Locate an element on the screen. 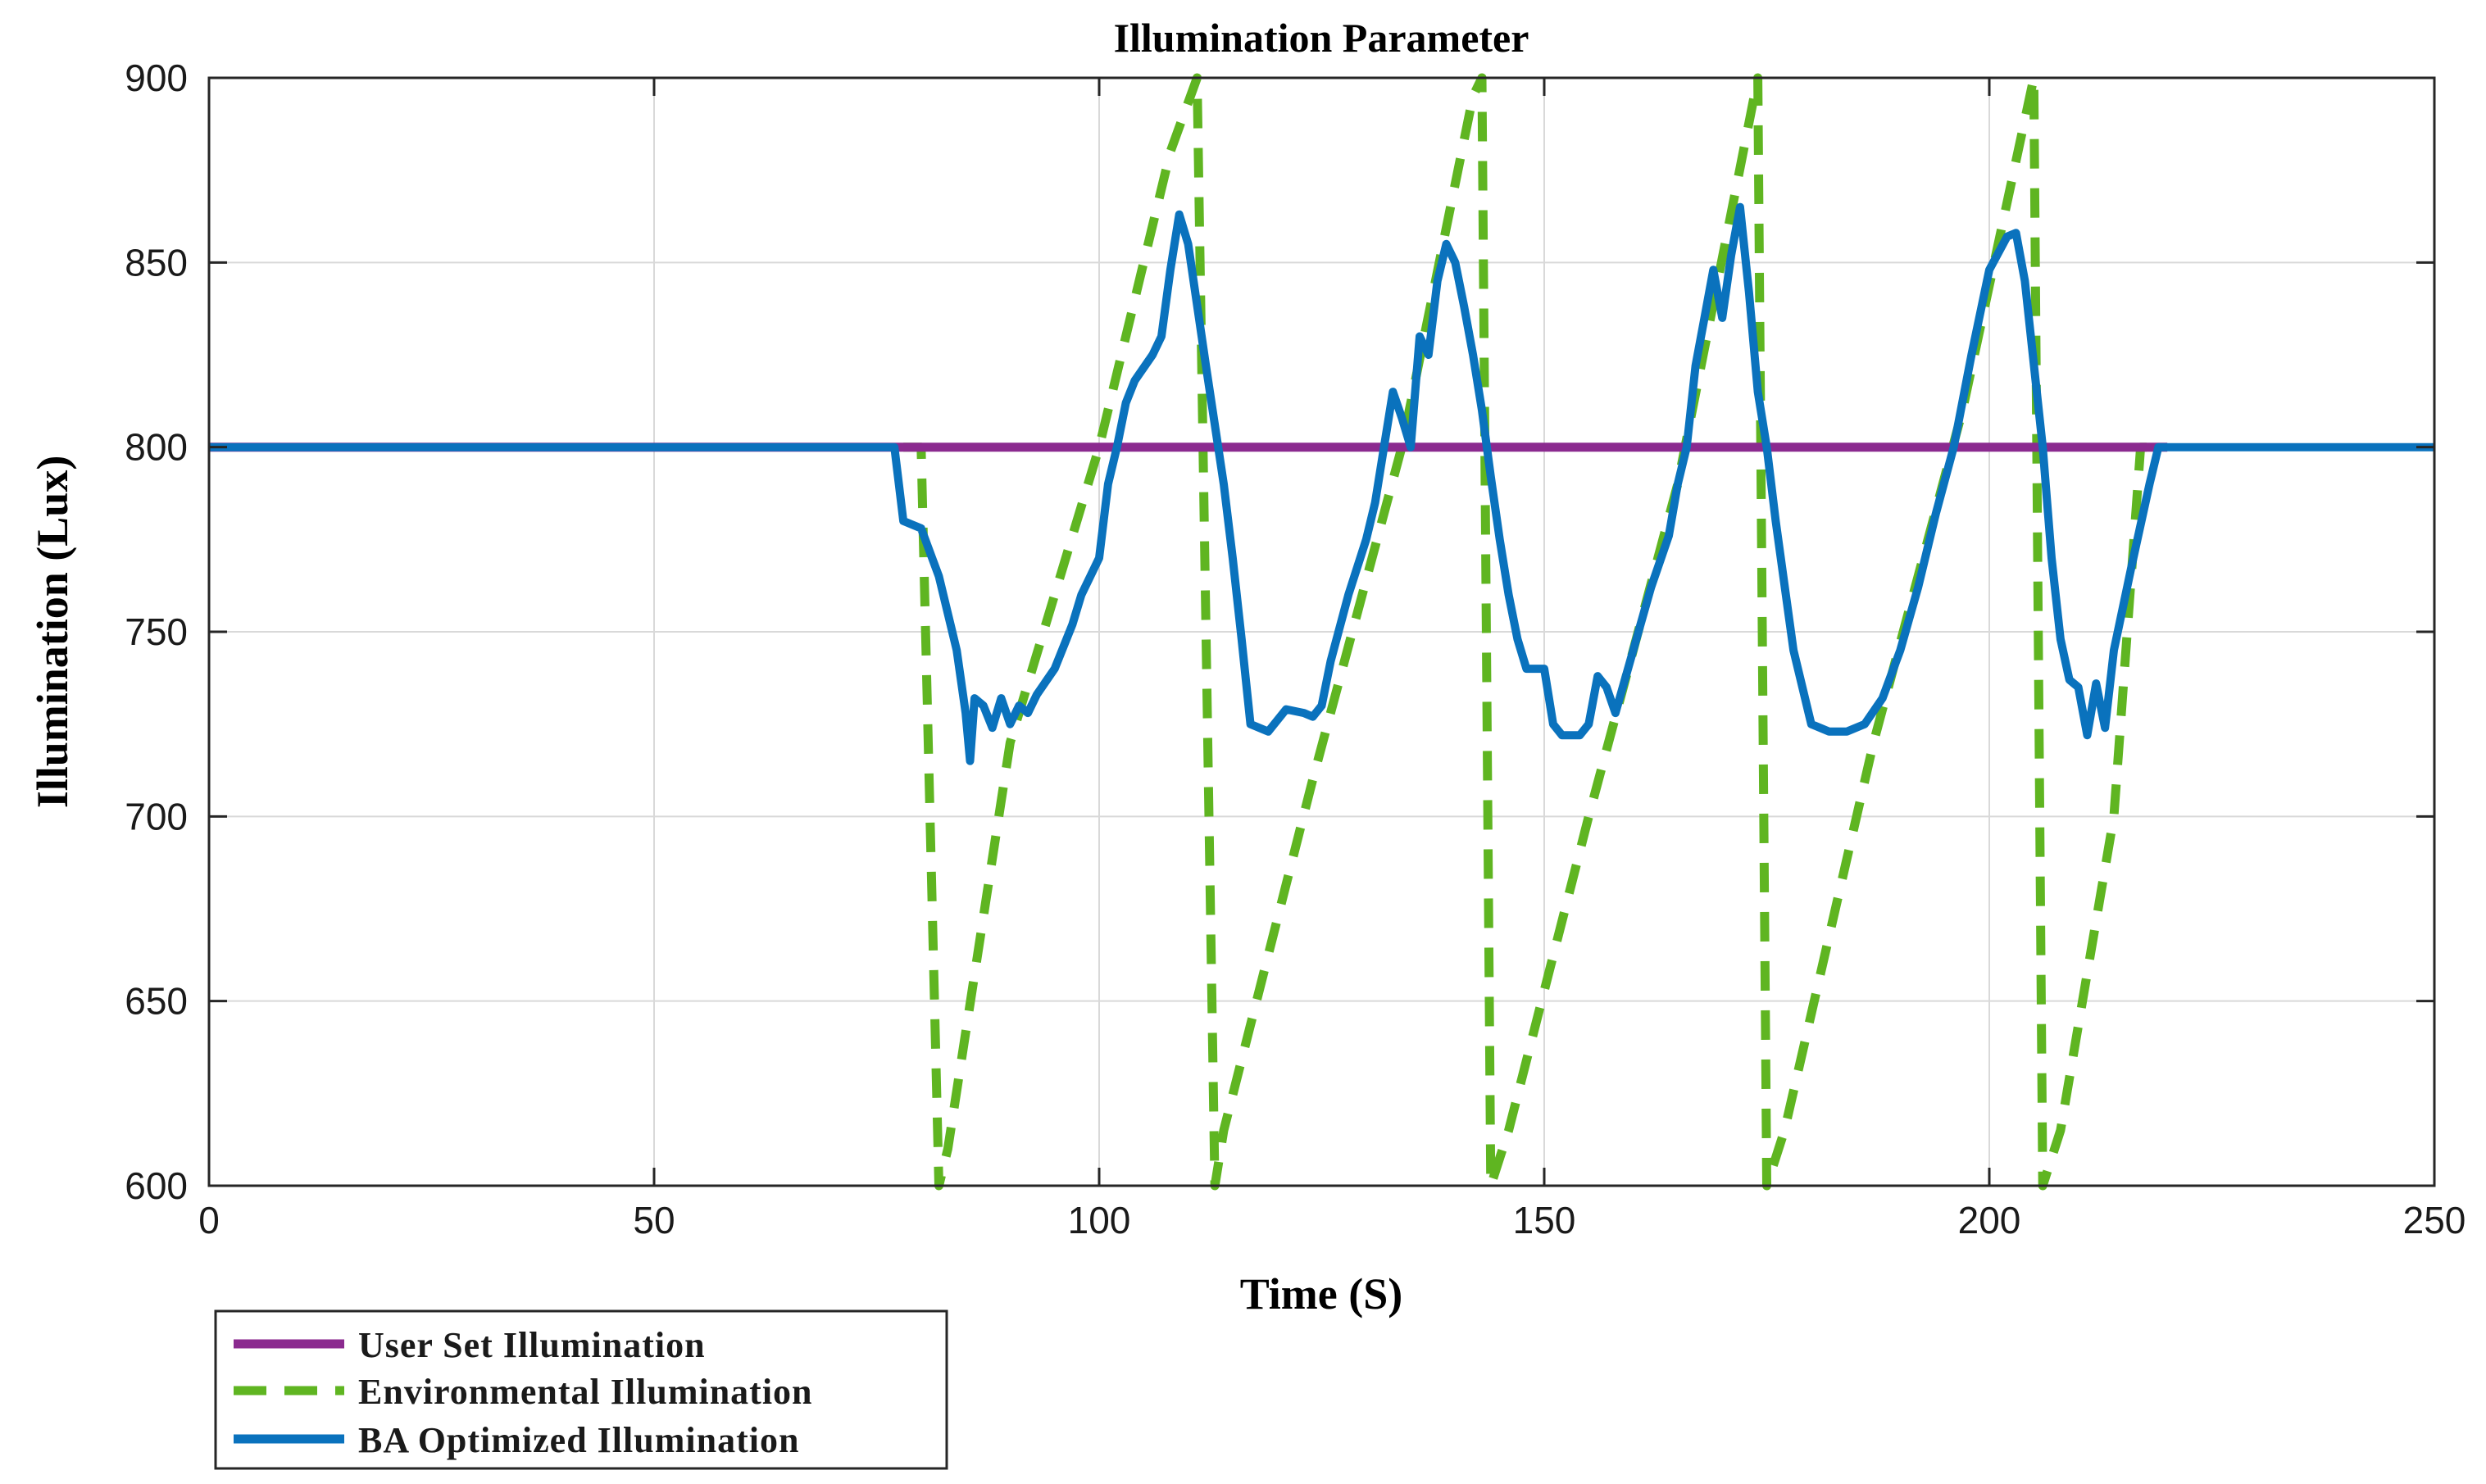 The height and width of the screenshot is (1484, 2486). x-tick-label: 0 is located at coordinates (209, 1220).